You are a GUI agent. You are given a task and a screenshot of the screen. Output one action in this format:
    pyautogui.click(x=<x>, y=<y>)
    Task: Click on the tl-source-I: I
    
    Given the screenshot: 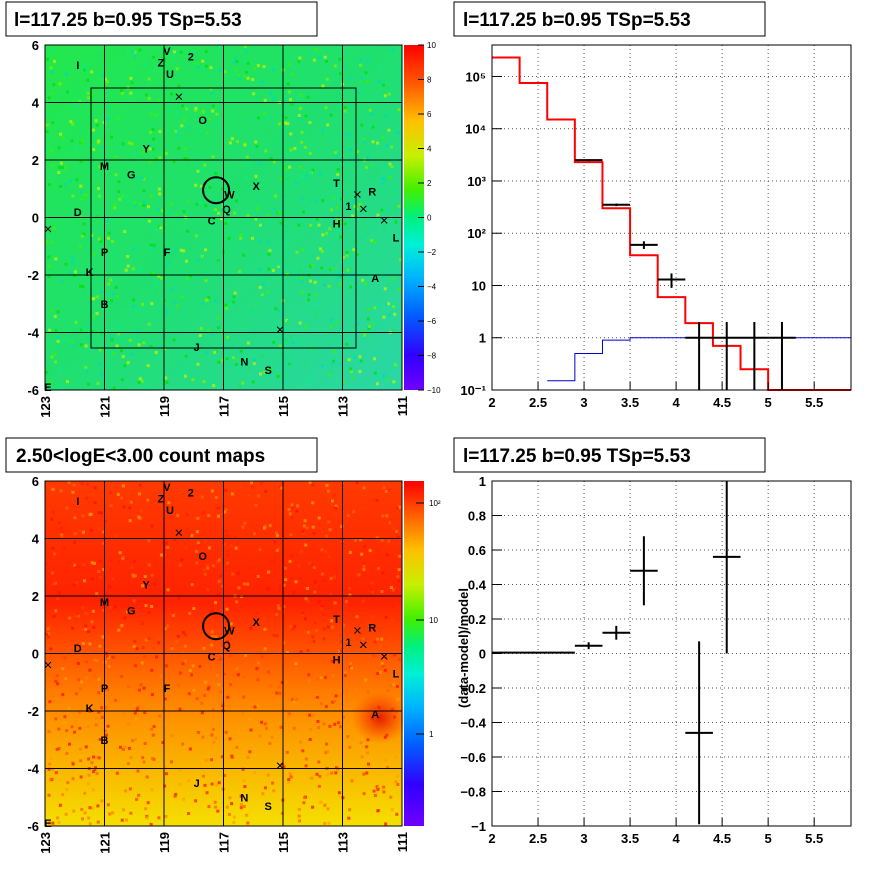 What is the action you would take?
    pyautogui.click(x=77, y=66)
    